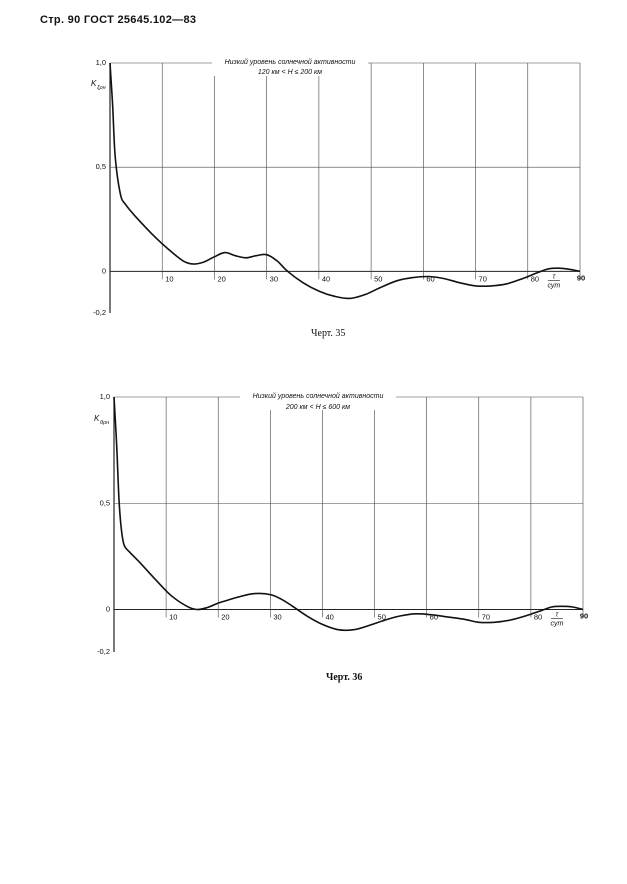 This screenshot has width=627, height=884. What do you see at coordinates (317, 407) in the screenshot?
I see `annotation-line-2: 200 км < H ≤ 600 км` at bounding box center [317, 407].